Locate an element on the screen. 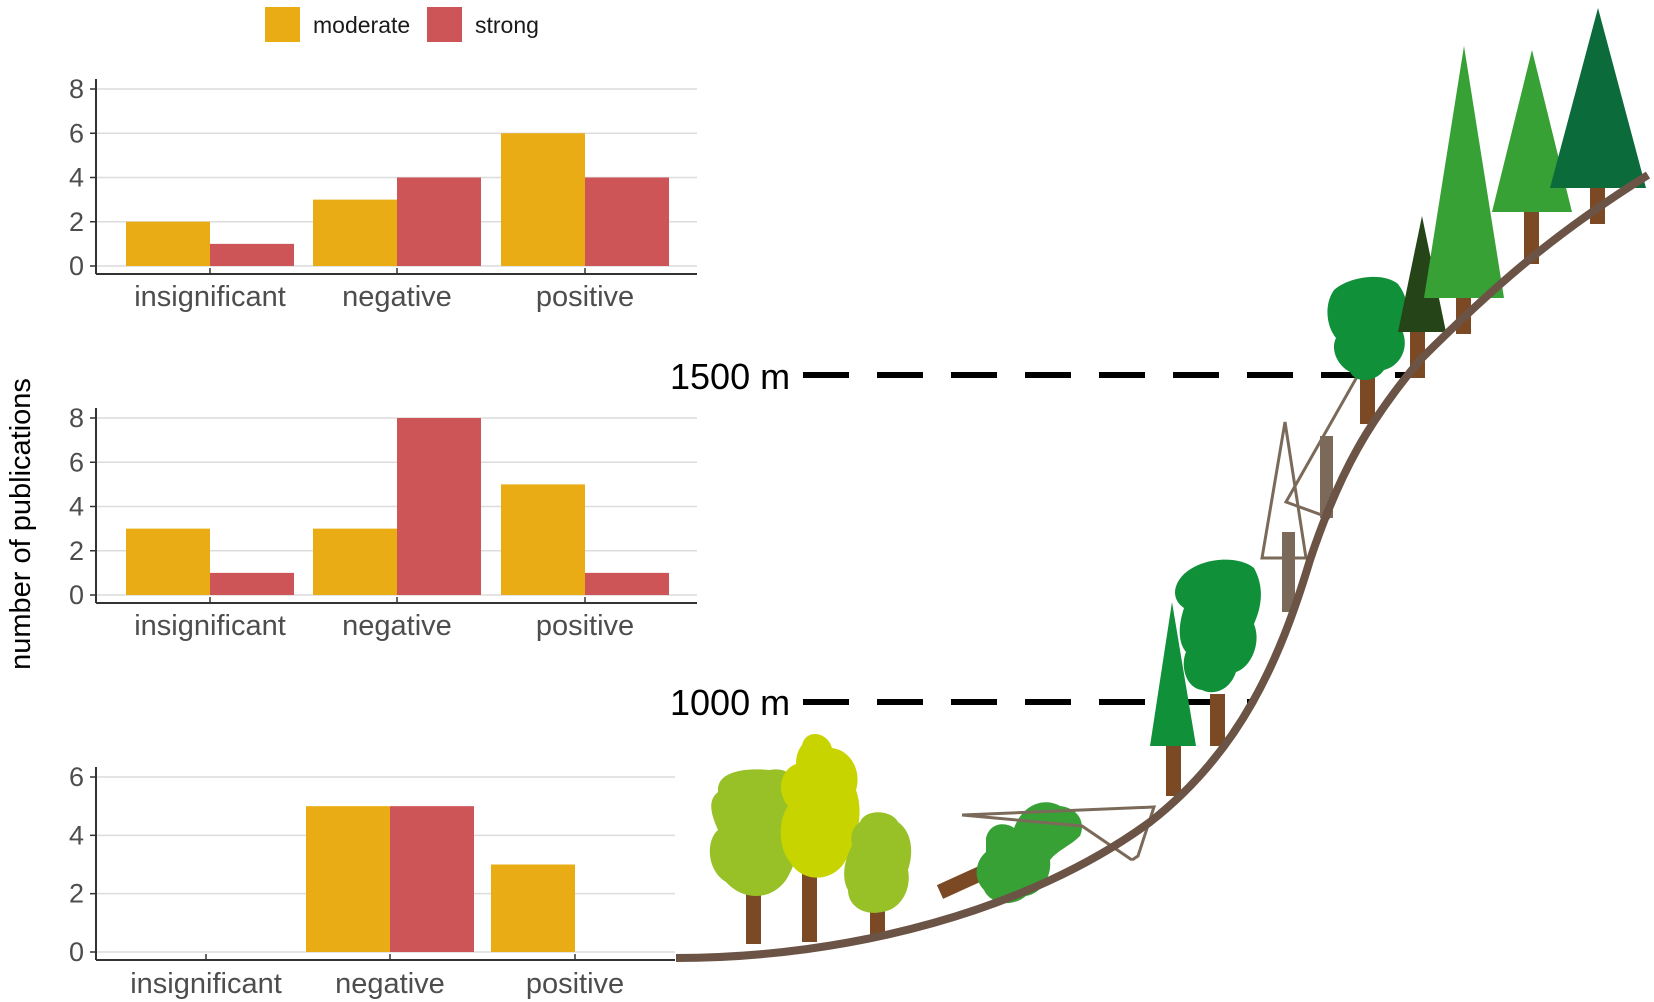  upper-broadleaf-tree is located at coordinates (1367, 350).